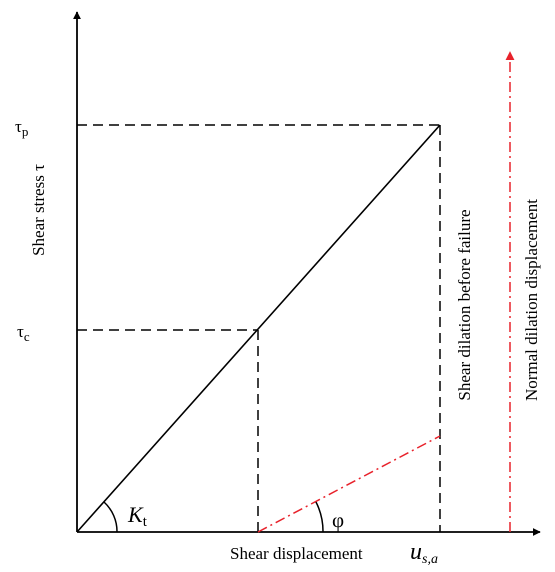 The height and width of the screenshot is (572, 555). I want to click on kt-label: Kt, so click(137, 516).